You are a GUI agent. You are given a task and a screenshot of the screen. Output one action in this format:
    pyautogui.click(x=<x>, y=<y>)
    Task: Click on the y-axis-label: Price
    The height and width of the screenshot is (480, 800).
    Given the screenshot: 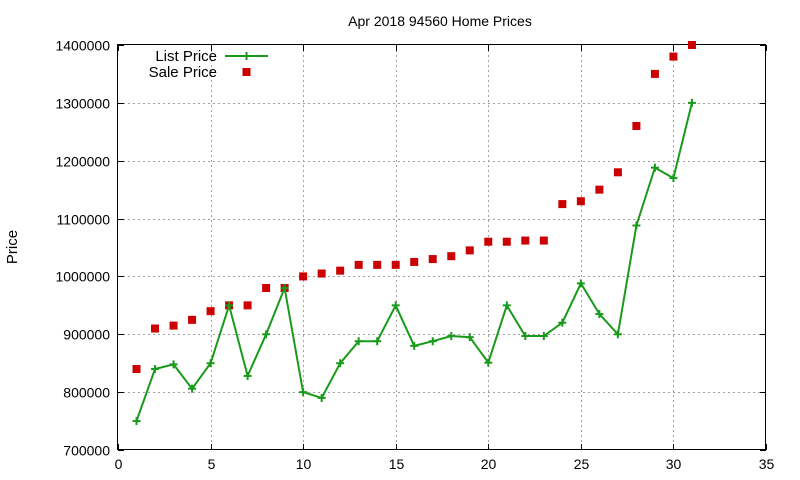 What is the action you would take?
    pyautogui.click(x=12, y=247)
    